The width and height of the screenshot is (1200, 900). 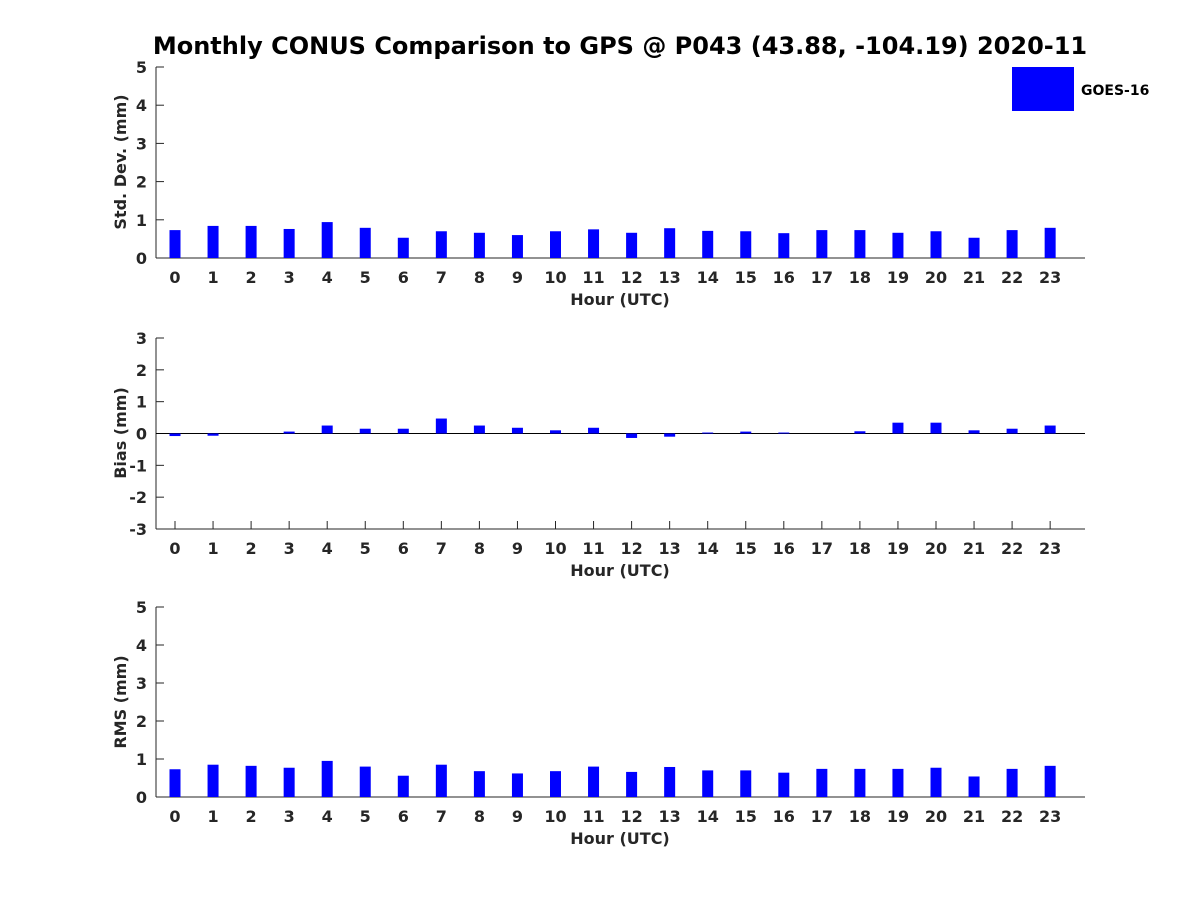 I want to click on rms-x-tick-label: 3, so click(x=289, y=816).